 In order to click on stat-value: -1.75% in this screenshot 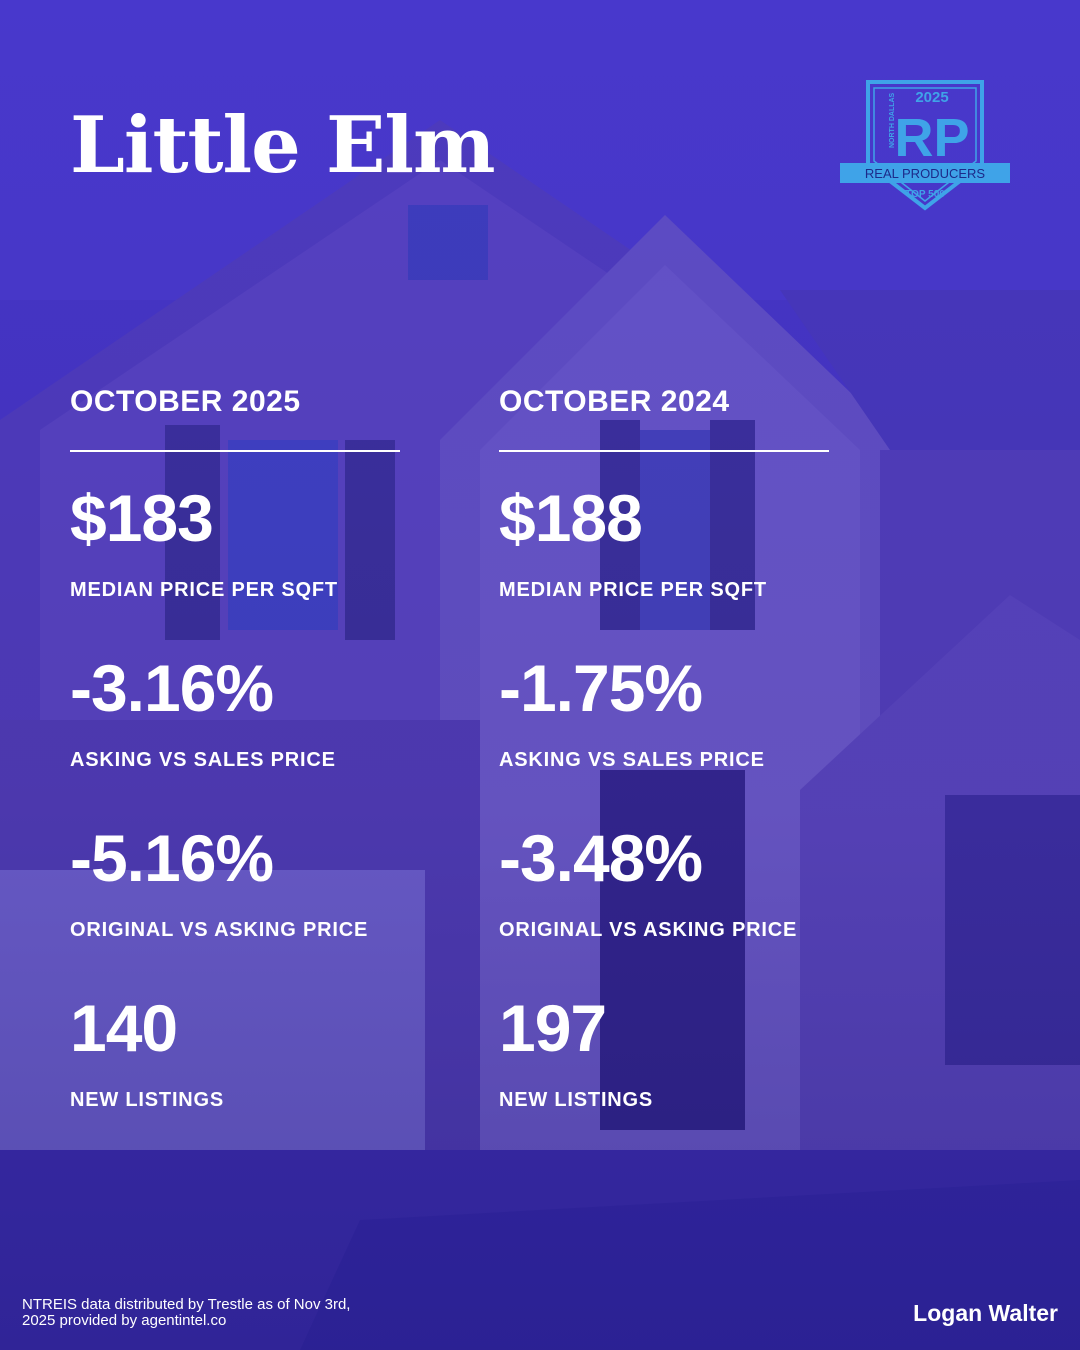, I will do `click(601, 688)`.